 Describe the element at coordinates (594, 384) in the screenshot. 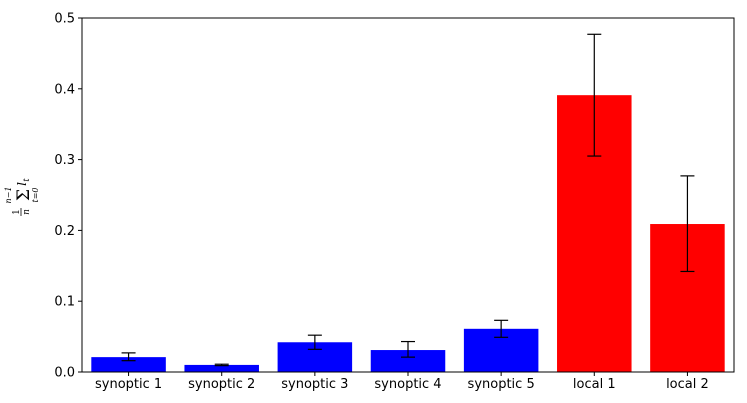

I see `x-tick-label: local 1` at that location.